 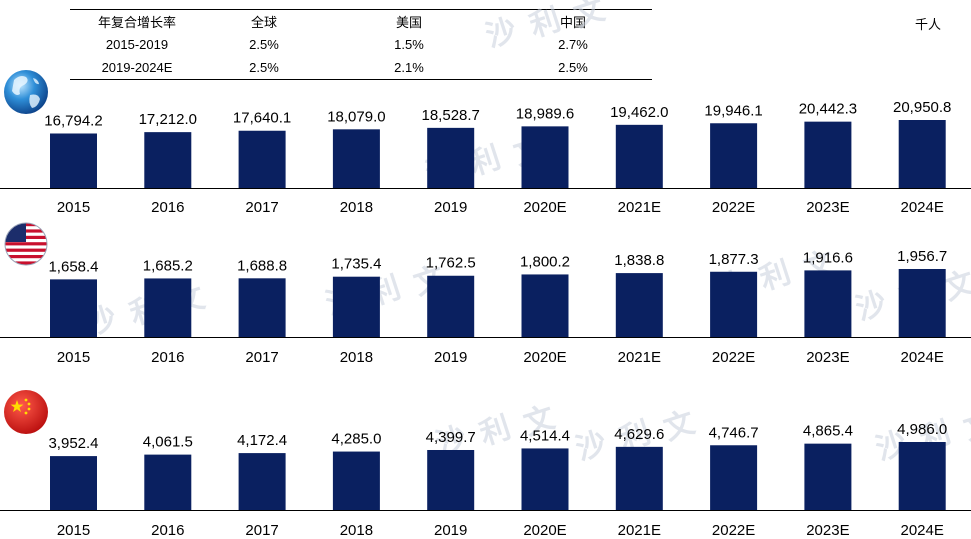 I want to click on cagr-header-china: 中国, so click(x=572, y=22).